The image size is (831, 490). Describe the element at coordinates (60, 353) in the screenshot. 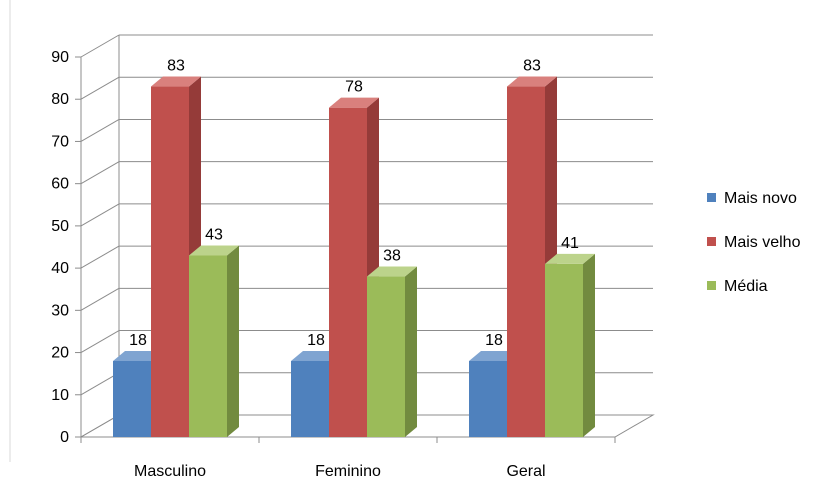

I see `y-tick-label: 20` at that location.